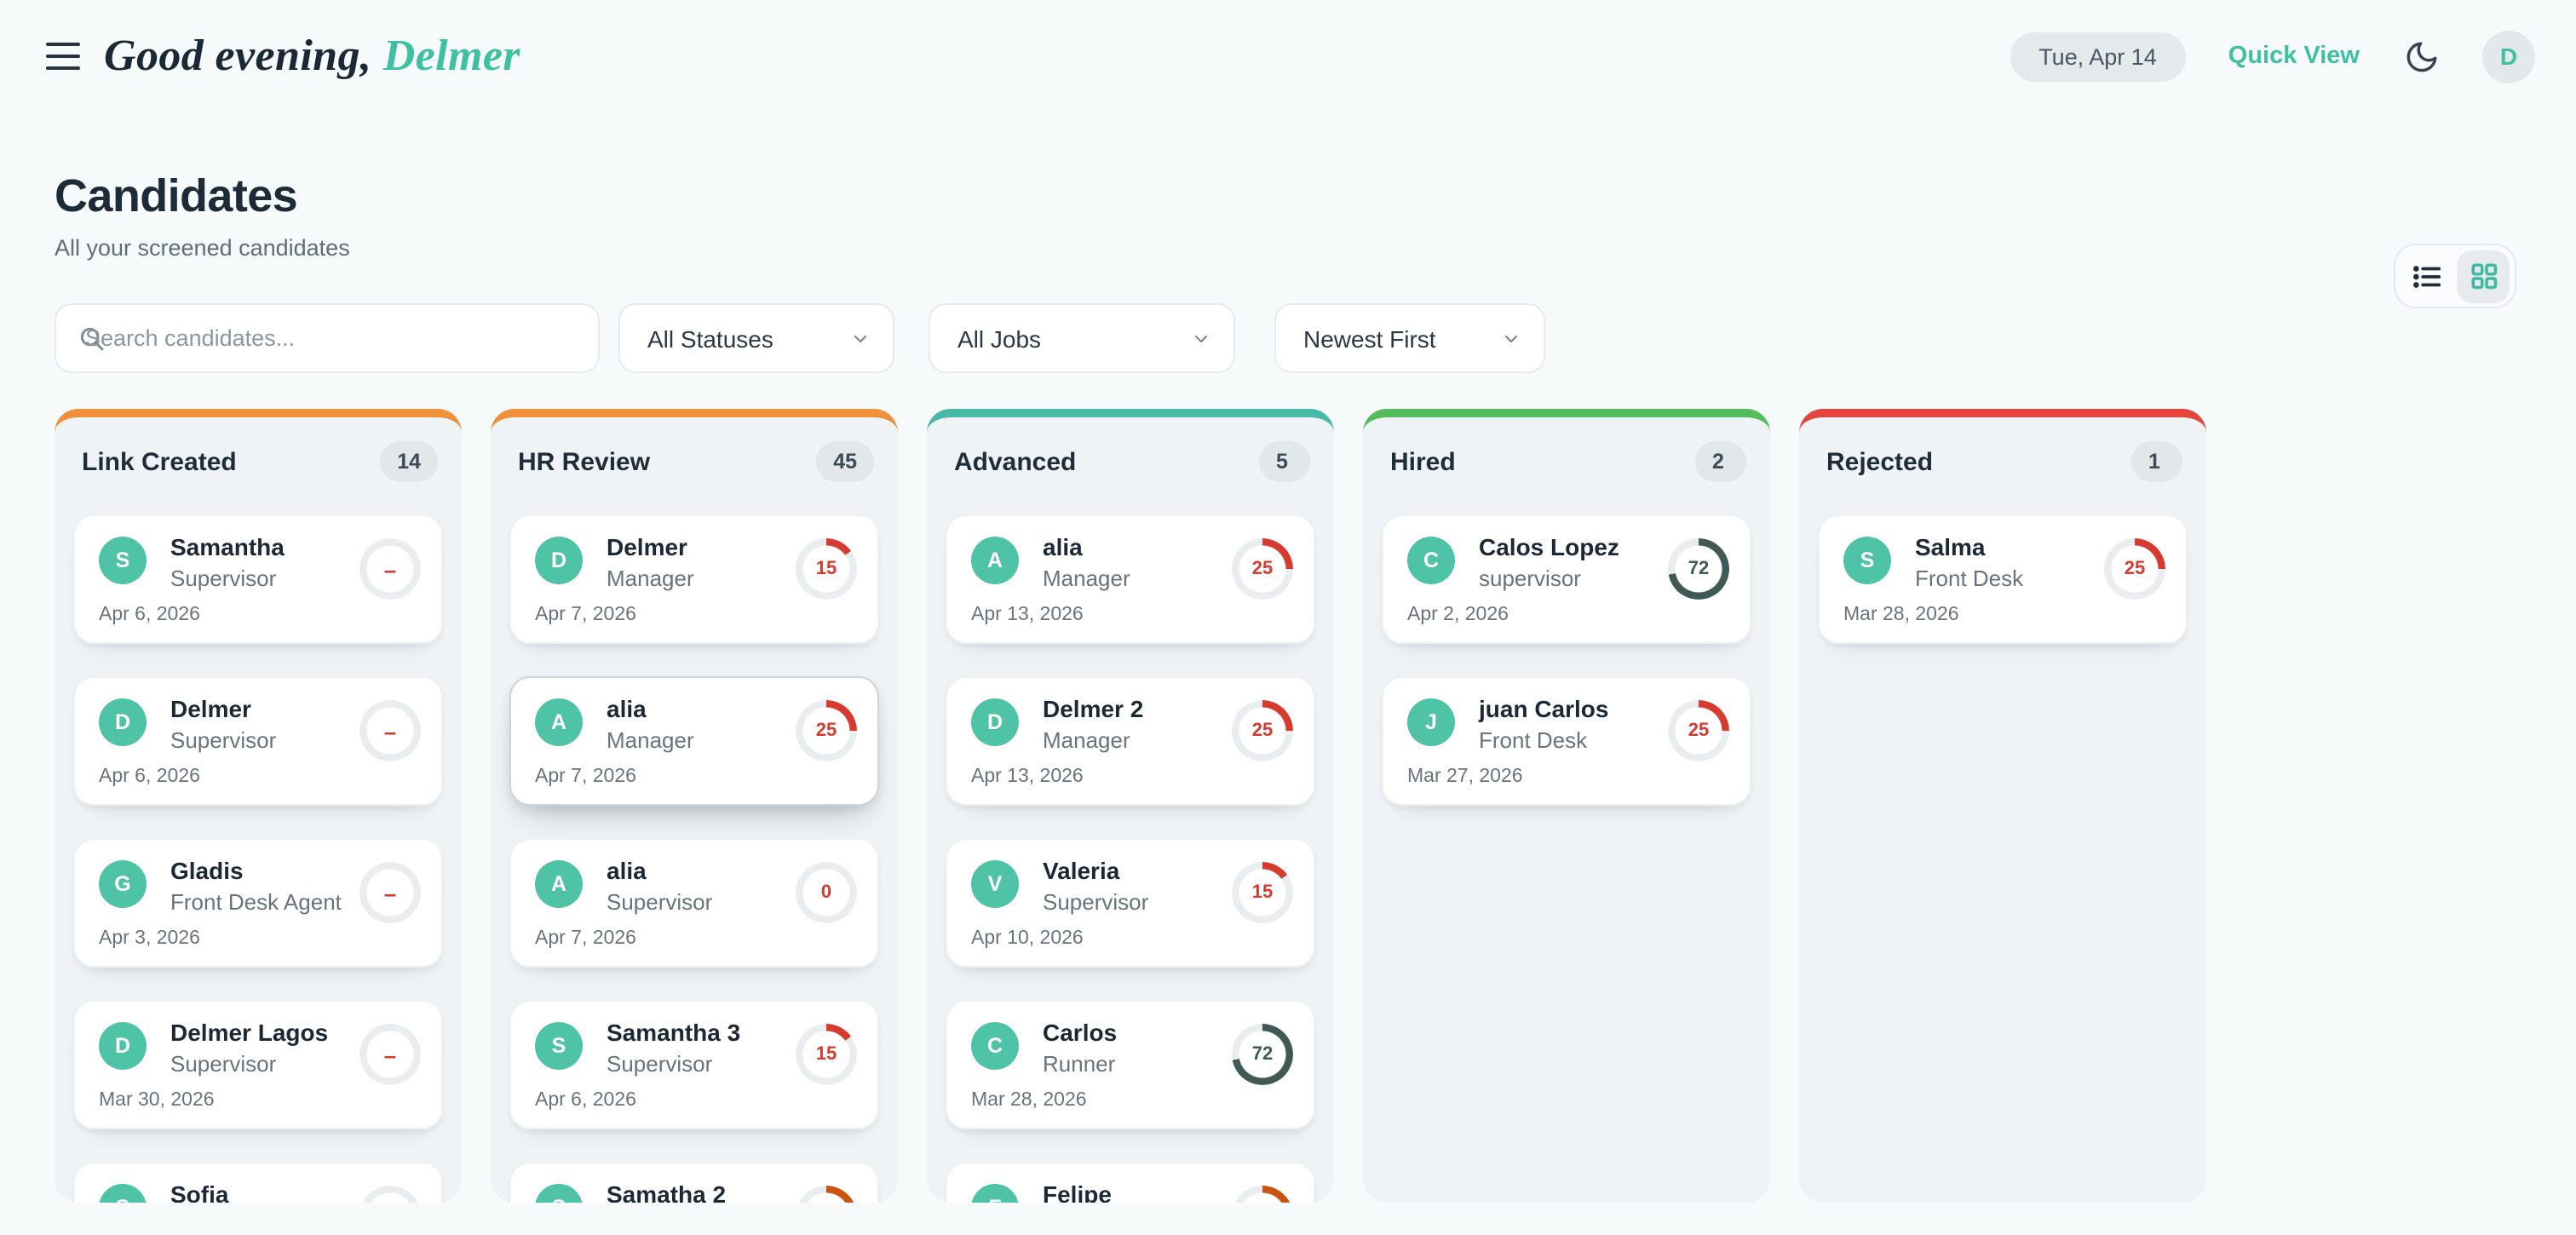  I want to click on status-filter-select: All Statuses, so click(756, 338).